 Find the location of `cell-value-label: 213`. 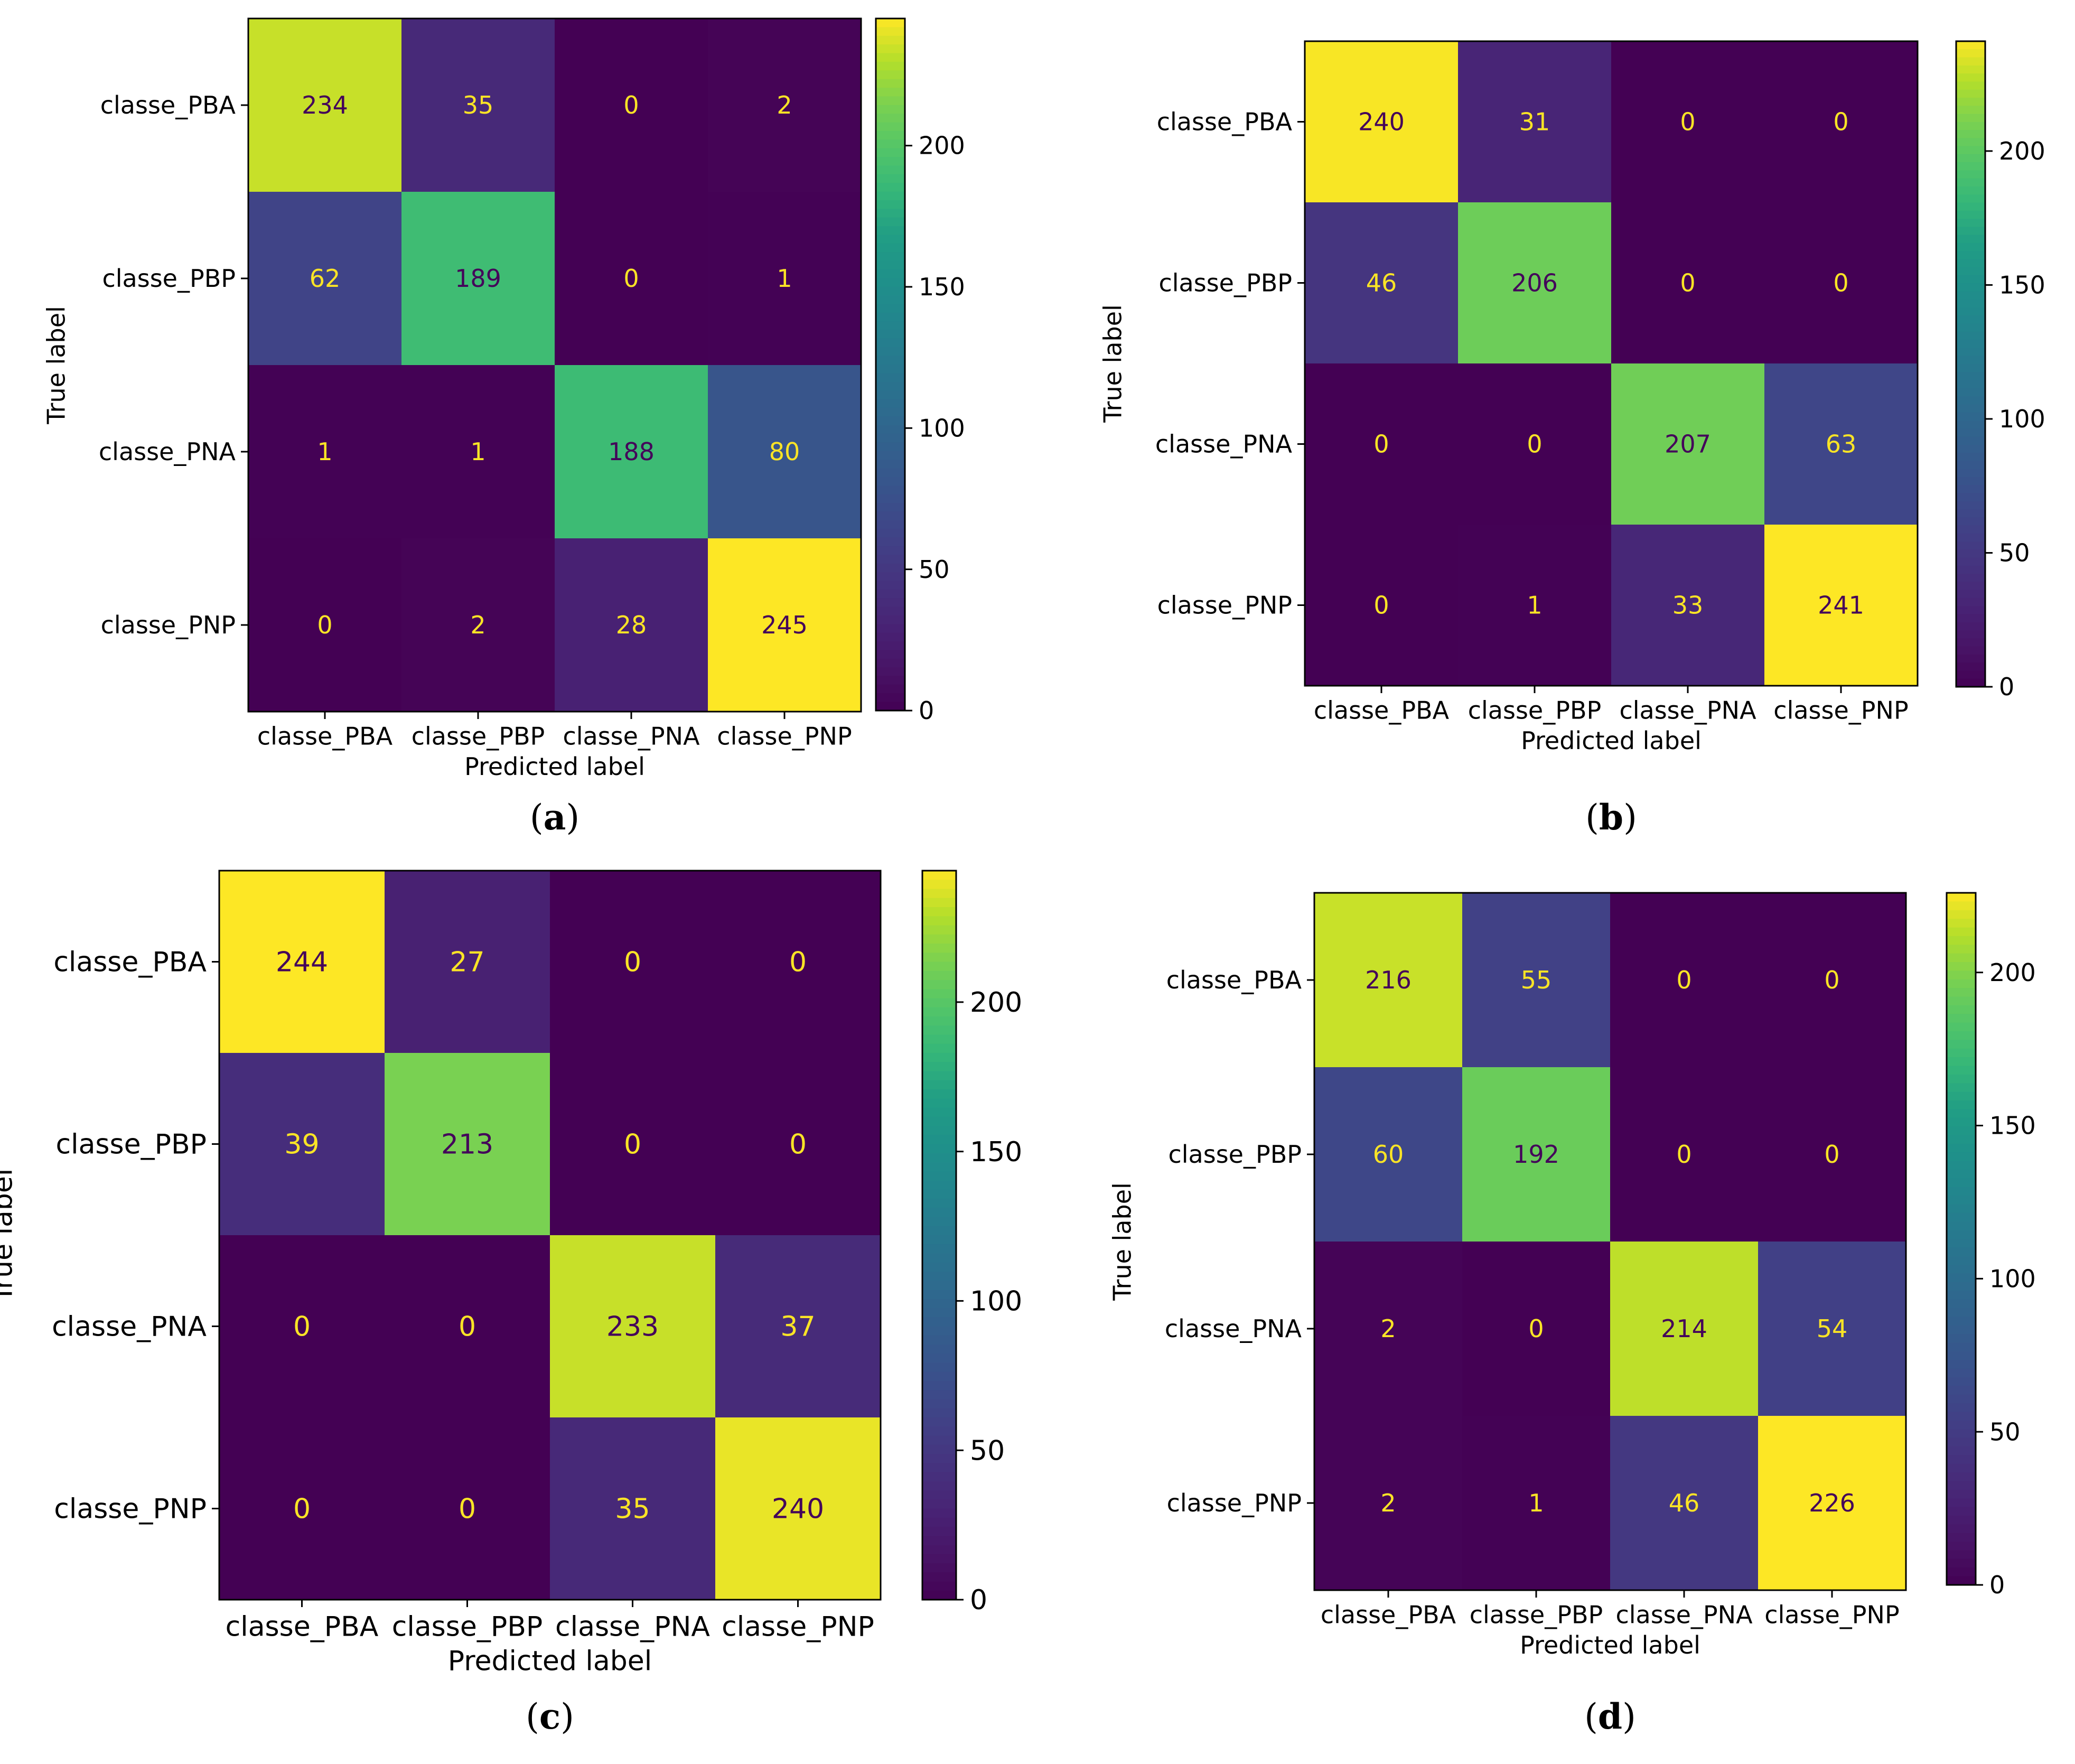

cell-value-label: 213 is located at coordinates (467, 1145).